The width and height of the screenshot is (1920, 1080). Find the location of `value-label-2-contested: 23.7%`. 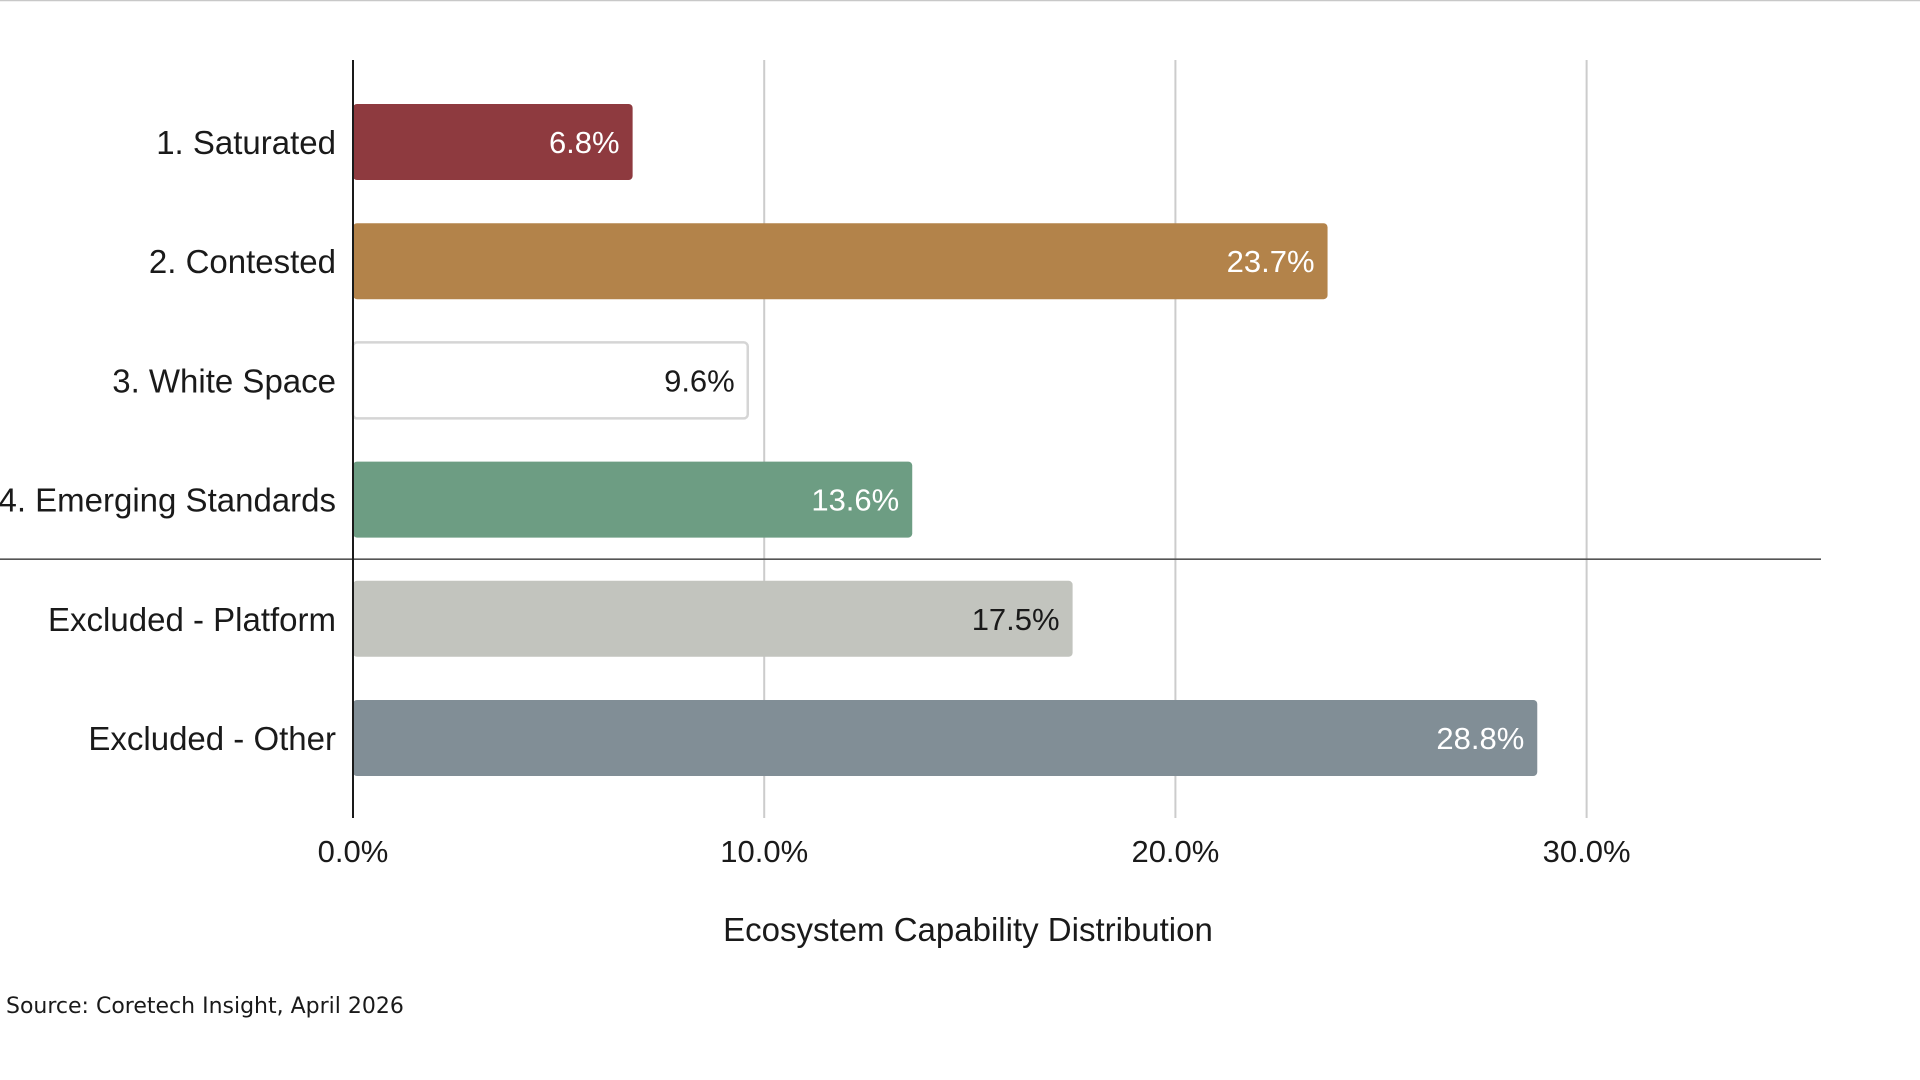

value-label-2-contested: 23.7% is located at coordinates (1271, 261).